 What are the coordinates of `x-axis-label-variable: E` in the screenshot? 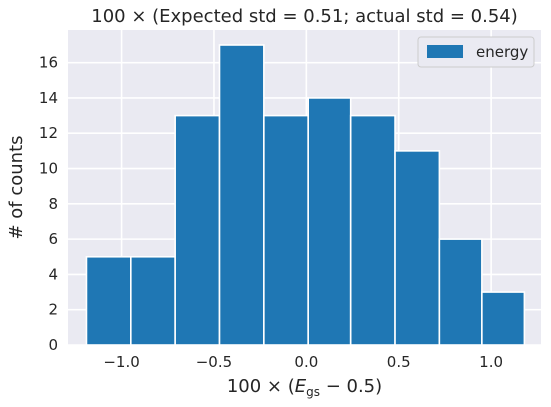 It's located at (301, 386).